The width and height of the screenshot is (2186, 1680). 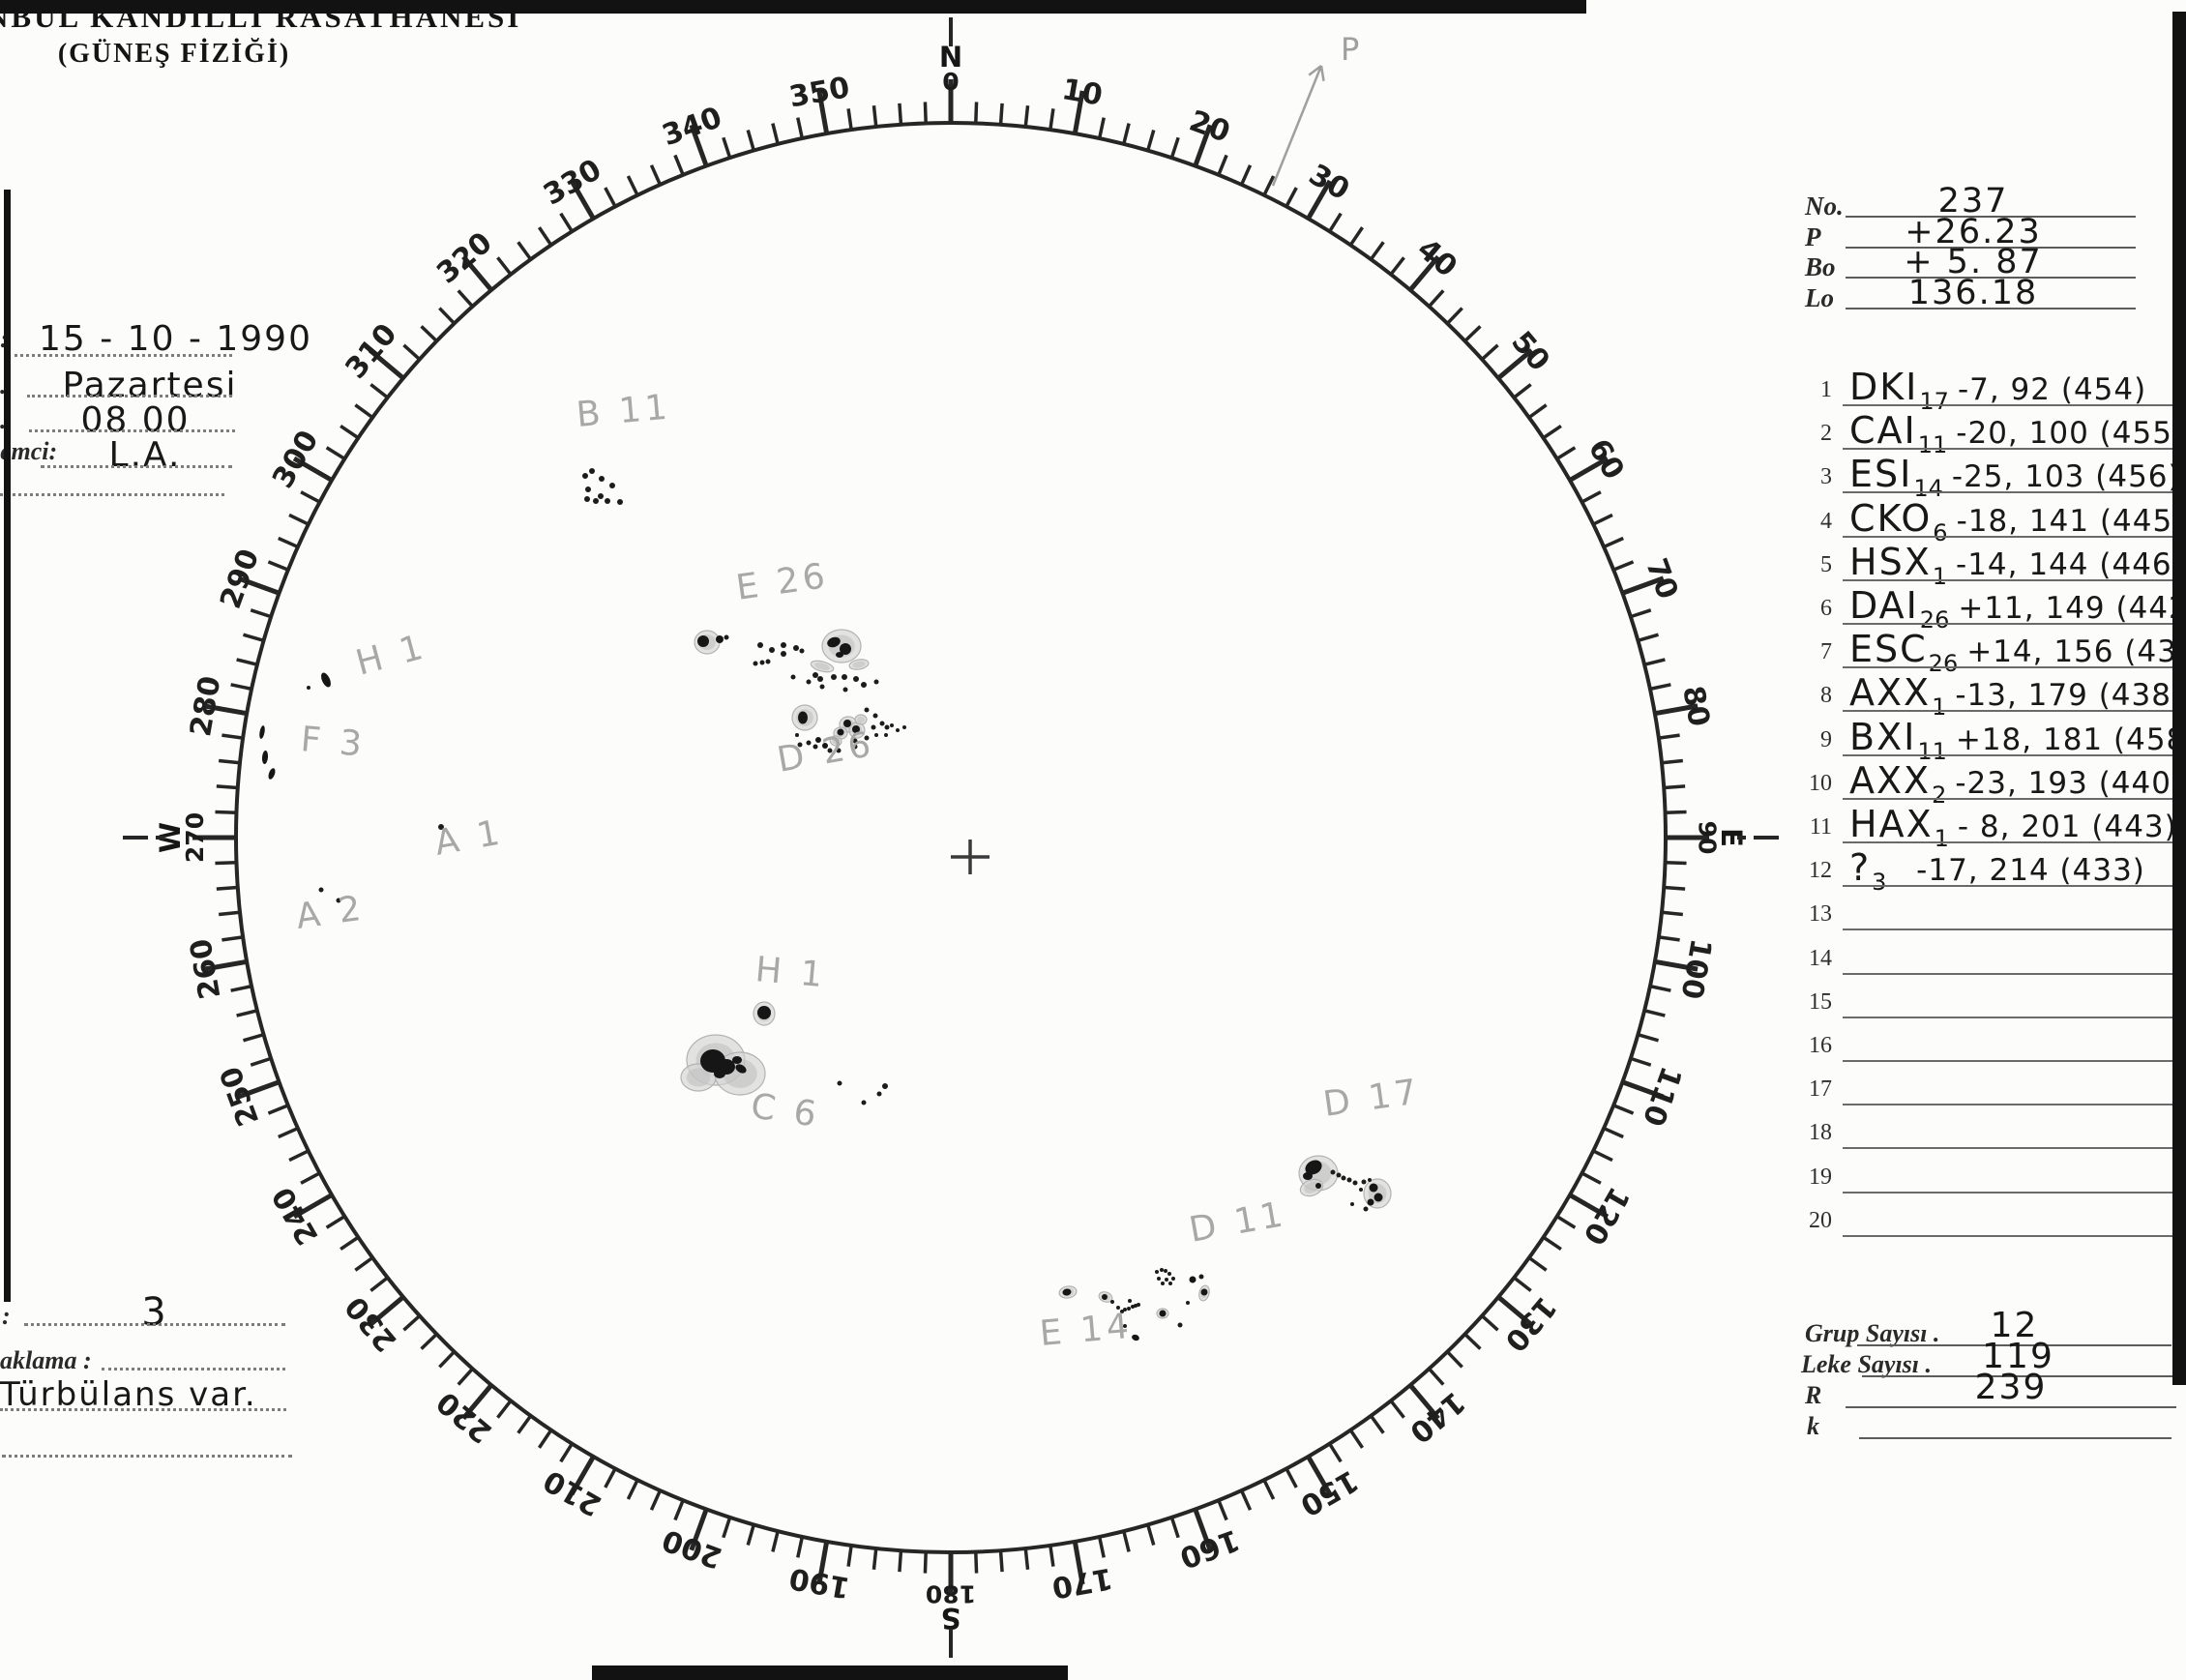 What do you see at coordinates (1928, 489) in the screenshot?
I see `group-type-subscript: 14` at bounding box center [1928, 489].